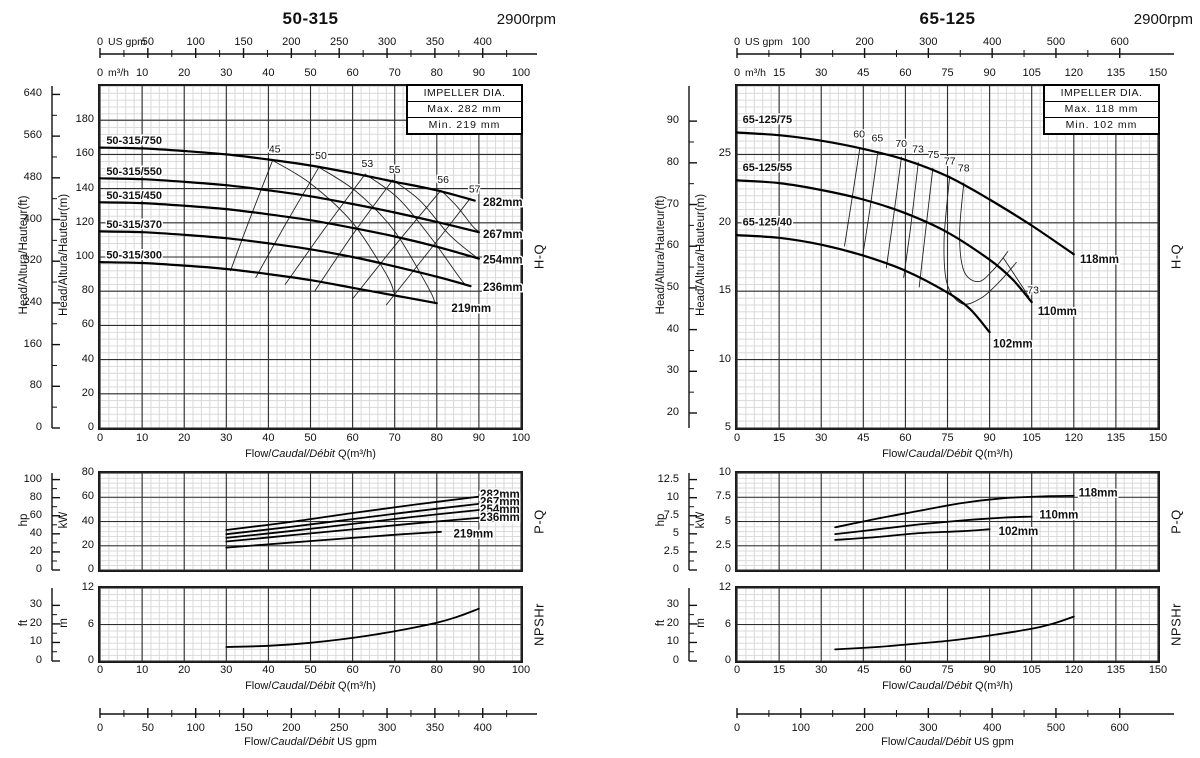  Describe the element at coordinates (521, 438) in the screenshot. I see `hq_left-xtick: 100` at that location.